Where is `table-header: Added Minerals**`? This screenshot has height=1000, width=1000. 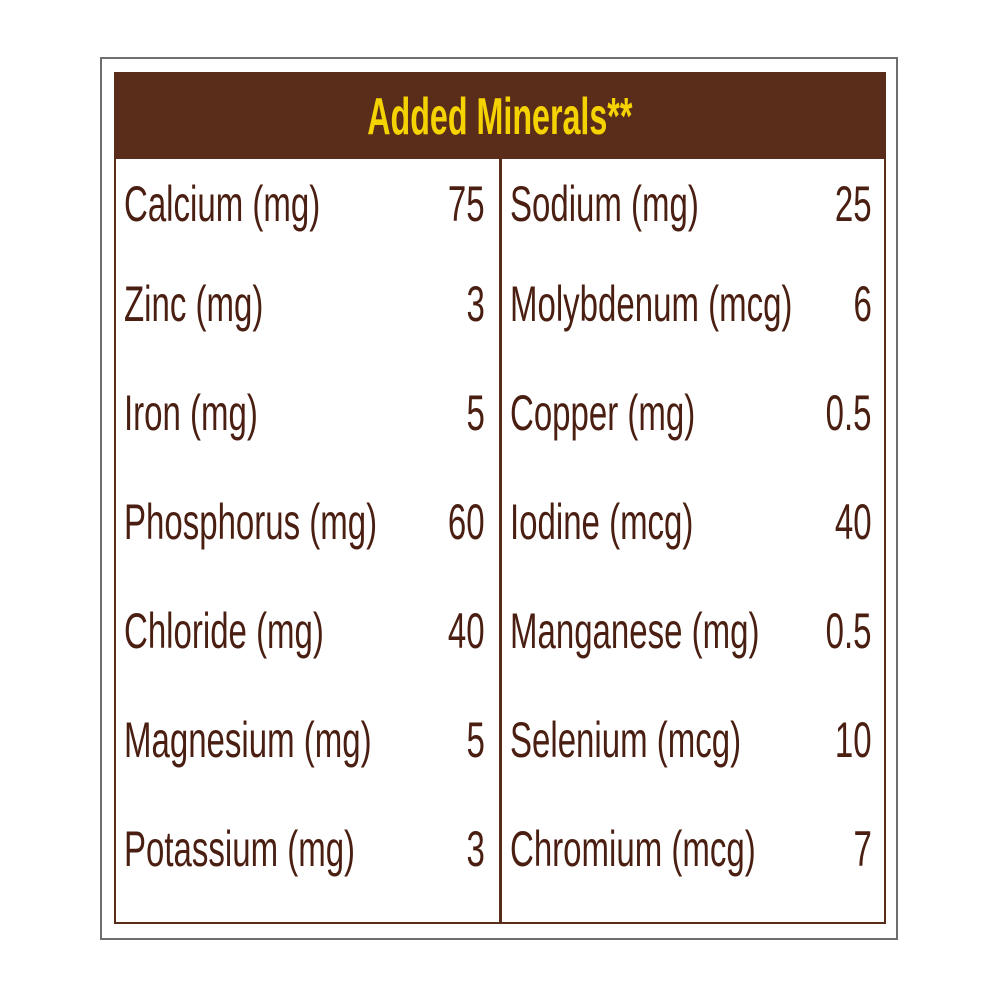
table-header: Added Minerals** is located at coordinates (500, 116).